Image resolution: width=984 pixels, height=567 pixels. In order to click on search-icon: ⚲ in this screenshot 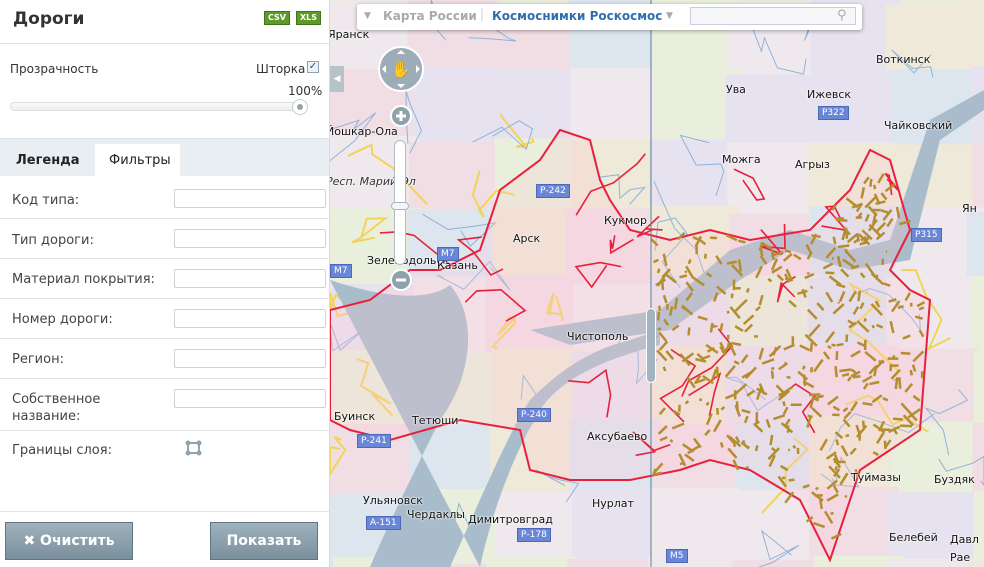, I will do `click(842, 15)`.